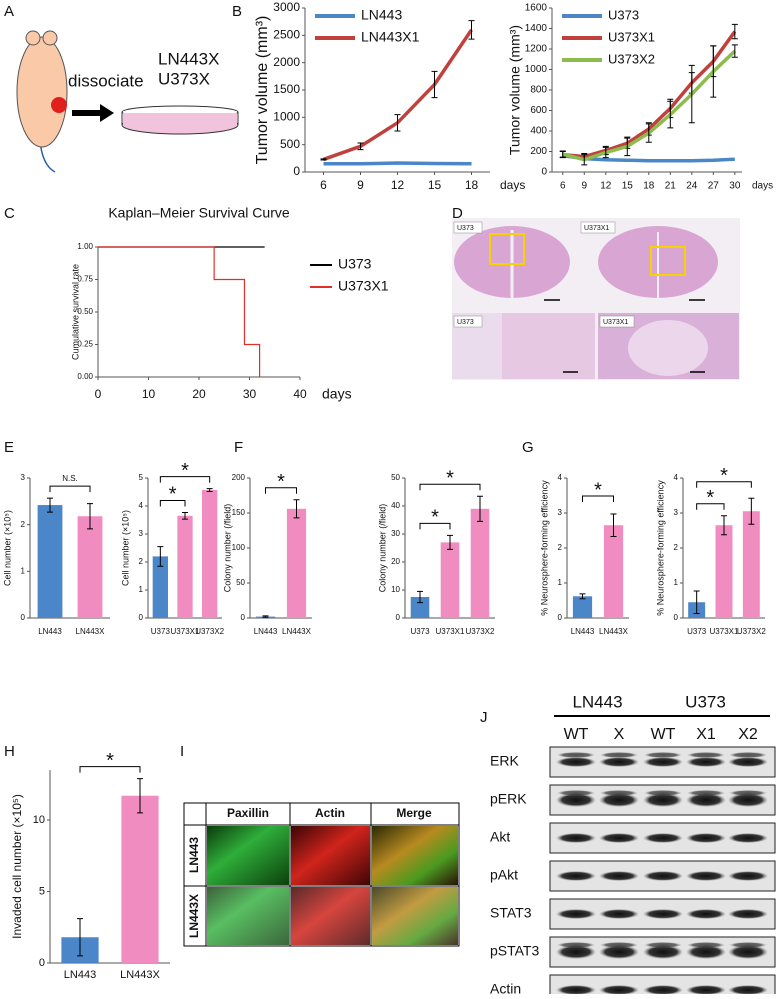  Describe the element at coordinates (538, 131) in the screenshot. I see `y-tick-label: 400` at that location.